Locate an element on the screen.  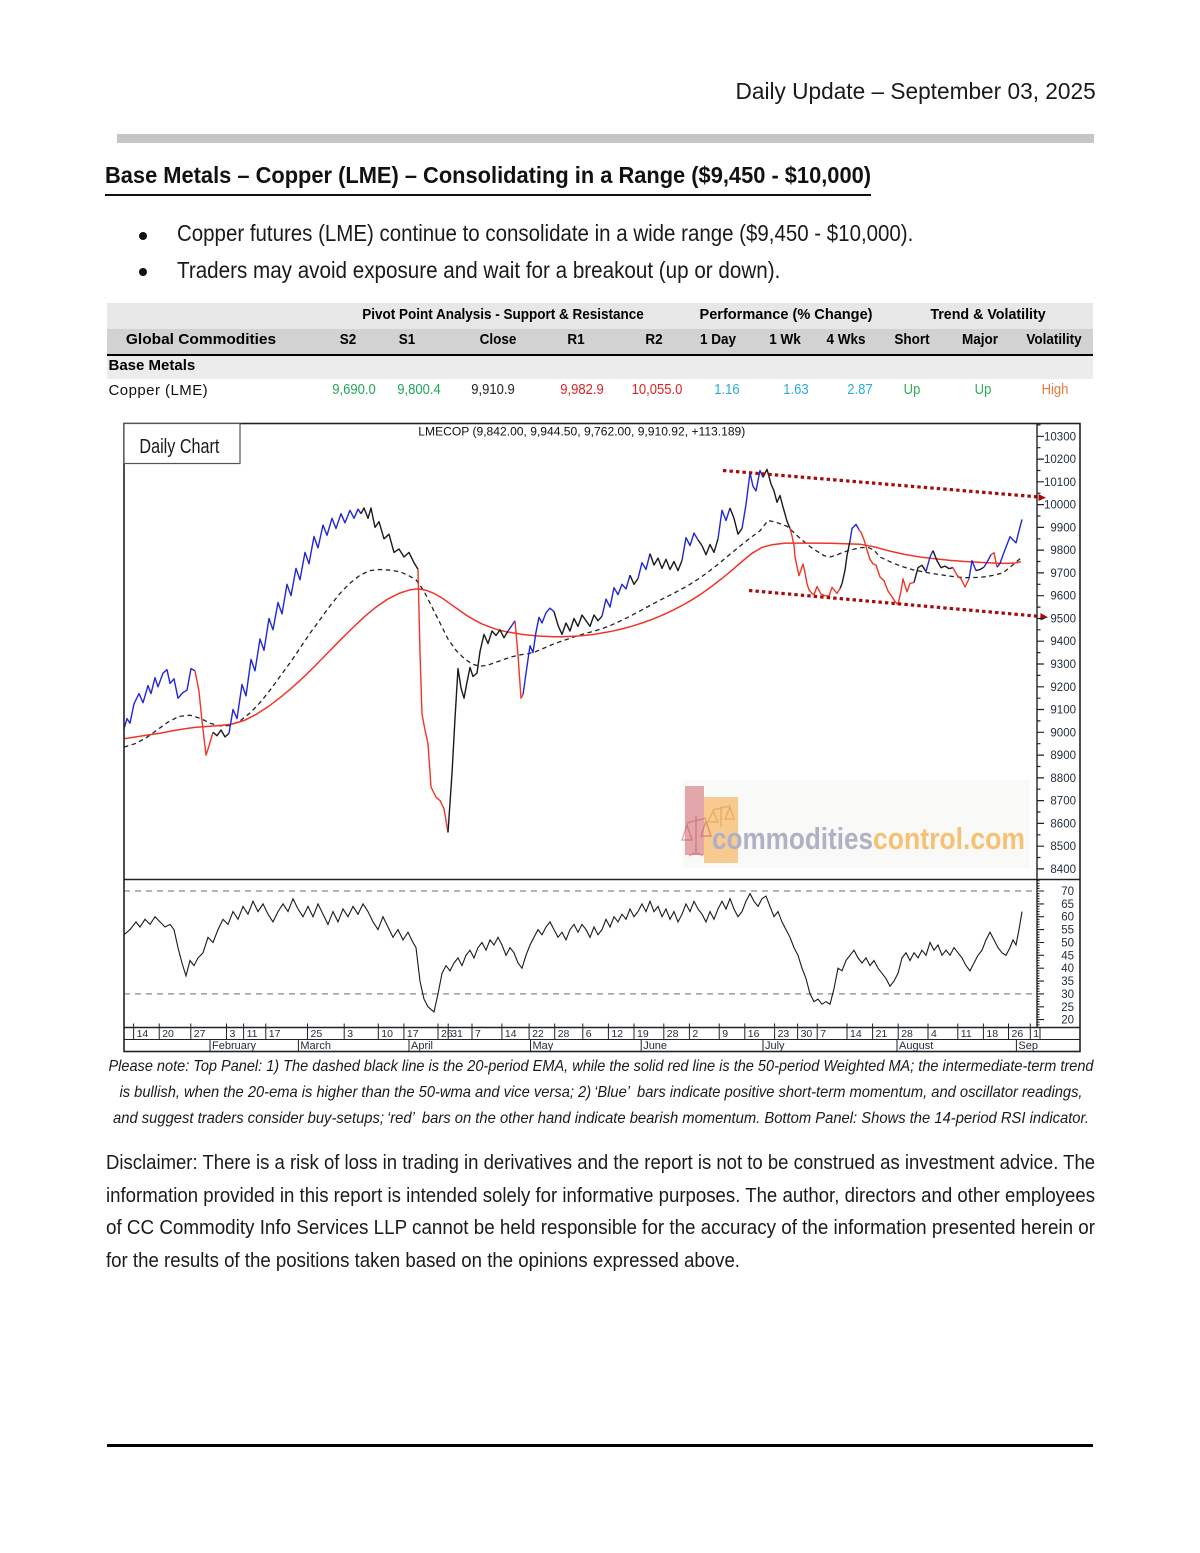
svg-text: control.com is located at coordinates (949, 838).